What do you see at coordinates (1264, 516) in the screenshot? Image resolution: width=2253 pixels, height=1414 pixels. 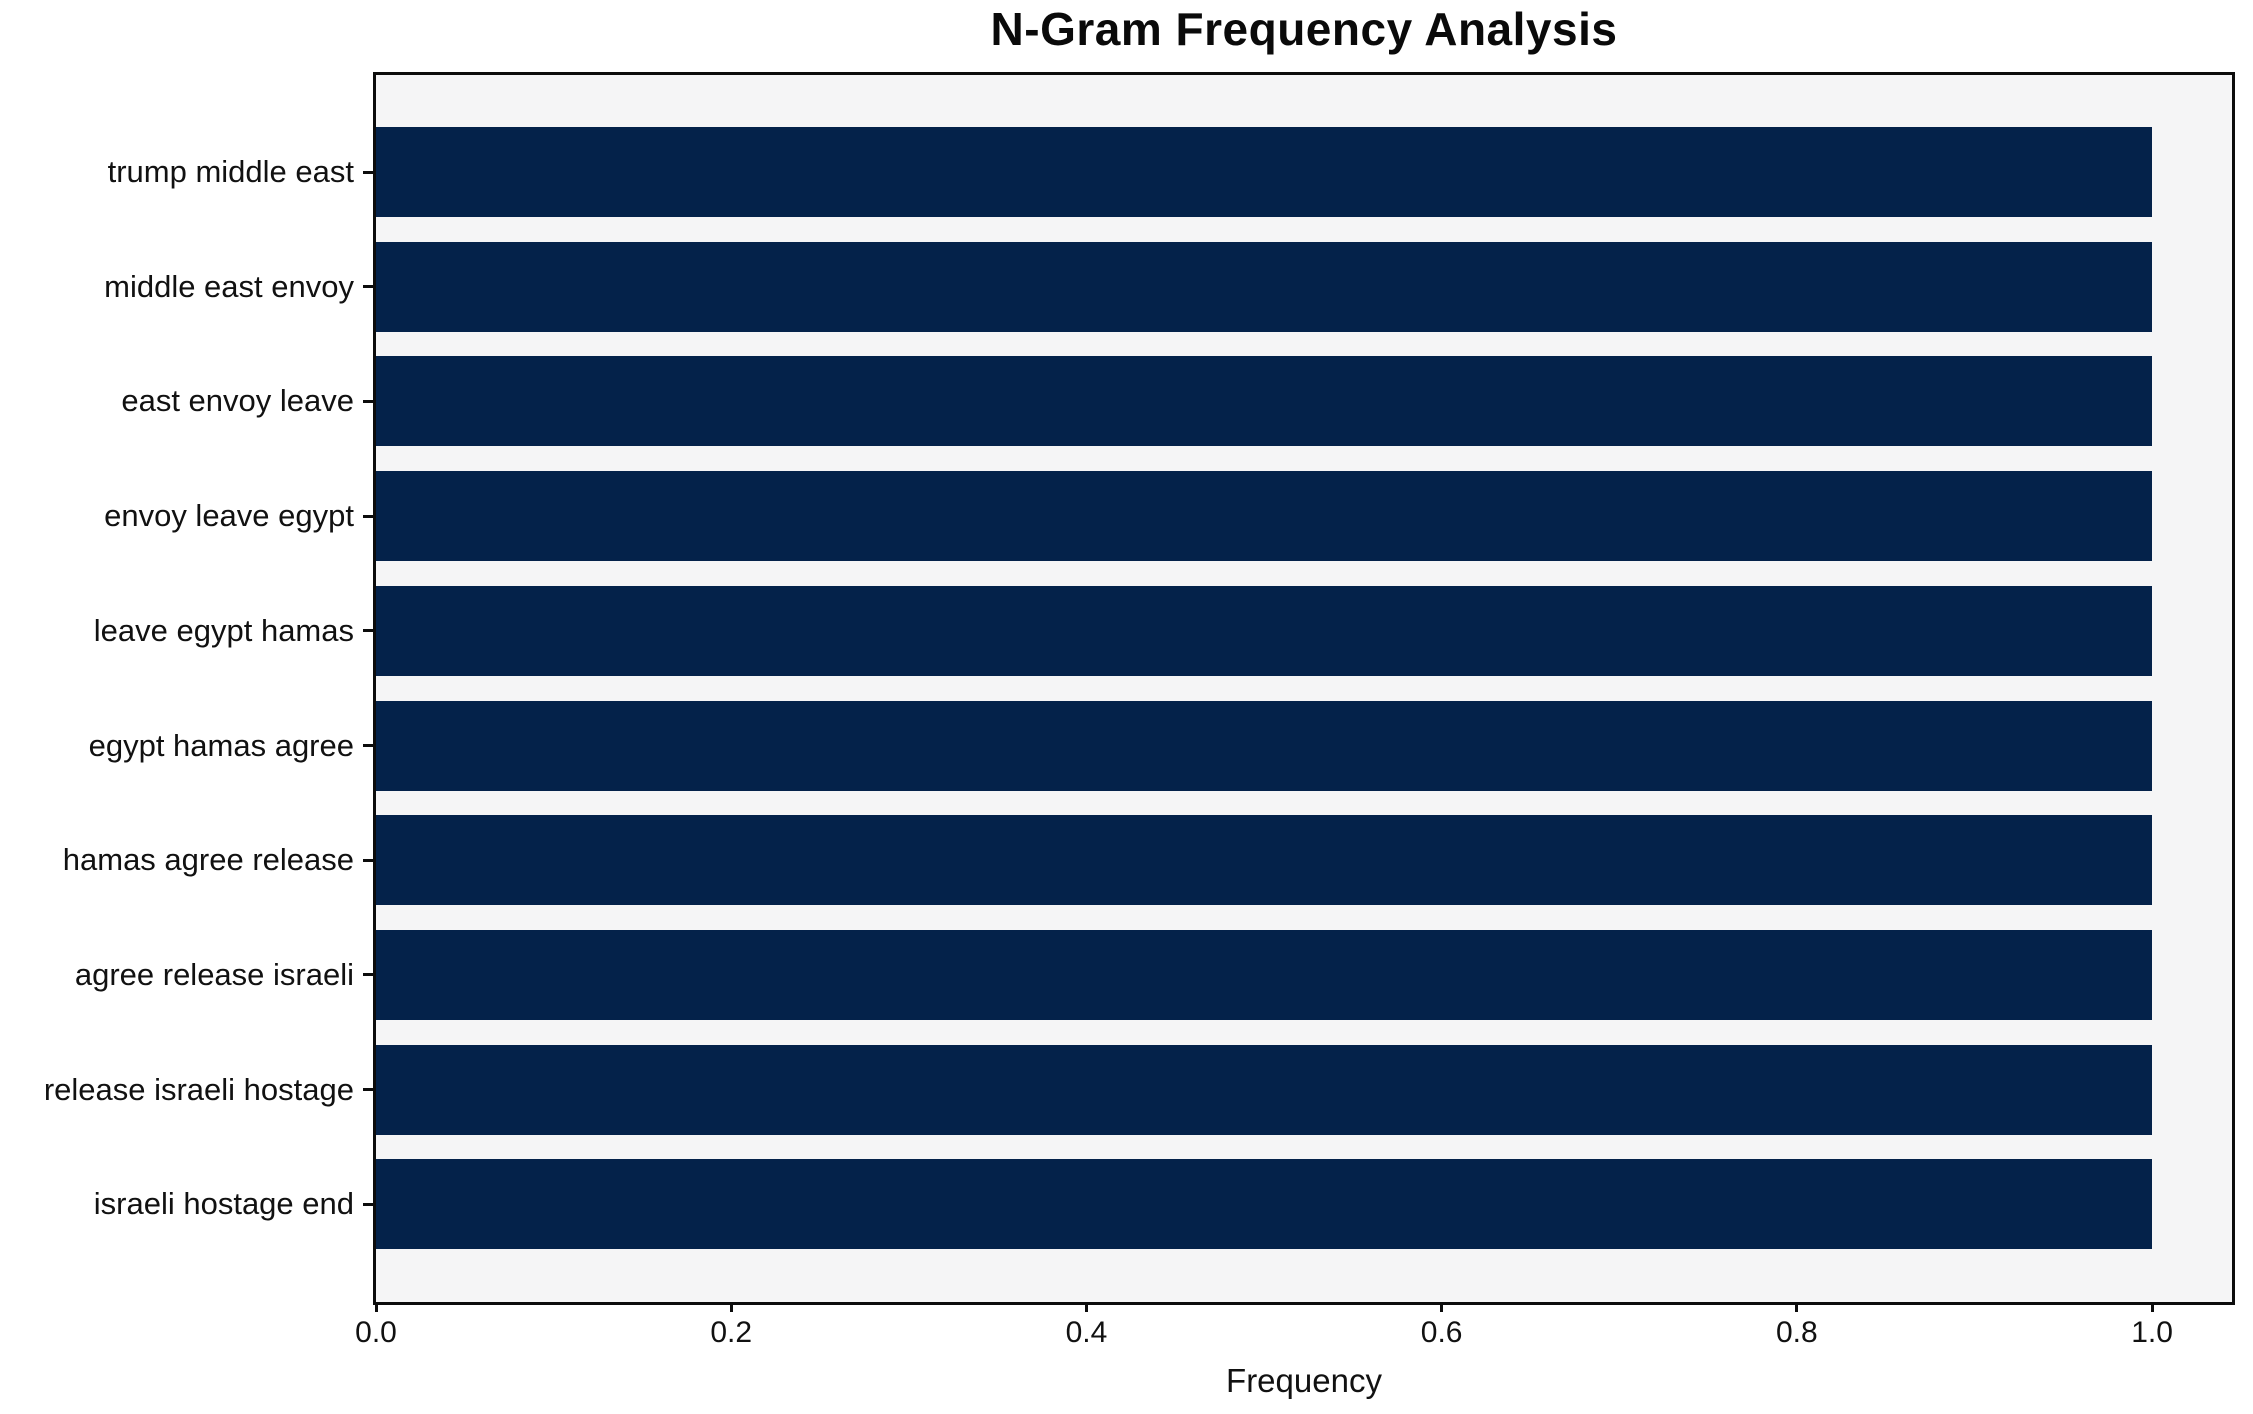 I see `bar-envoy-leave-egypt` at bounding box center [1264, 516].